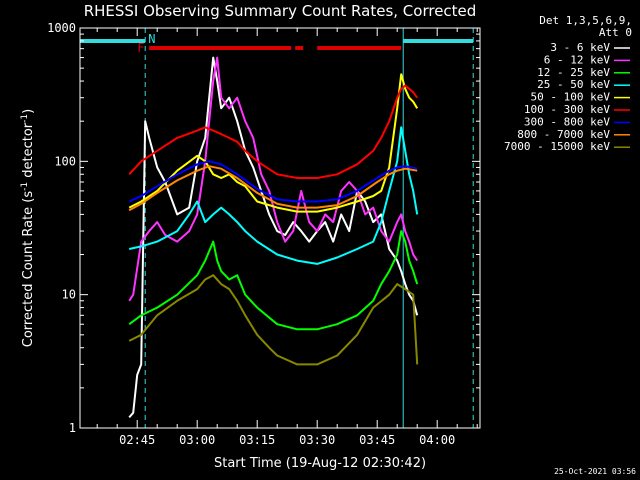  What do you see at coordinates (28, 269) in the screenshot?
I see `y-axis-label-main: Corrected Count Rate (s` at bounding box center [28, 269].